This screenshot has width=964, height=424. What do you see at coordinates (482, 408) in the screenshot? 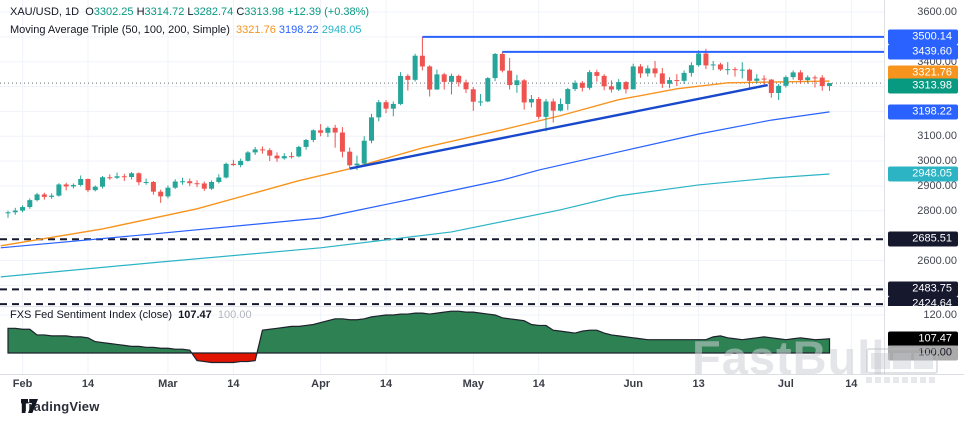
I see `footer-bar: TradingView` at bounding box center [482, 408].